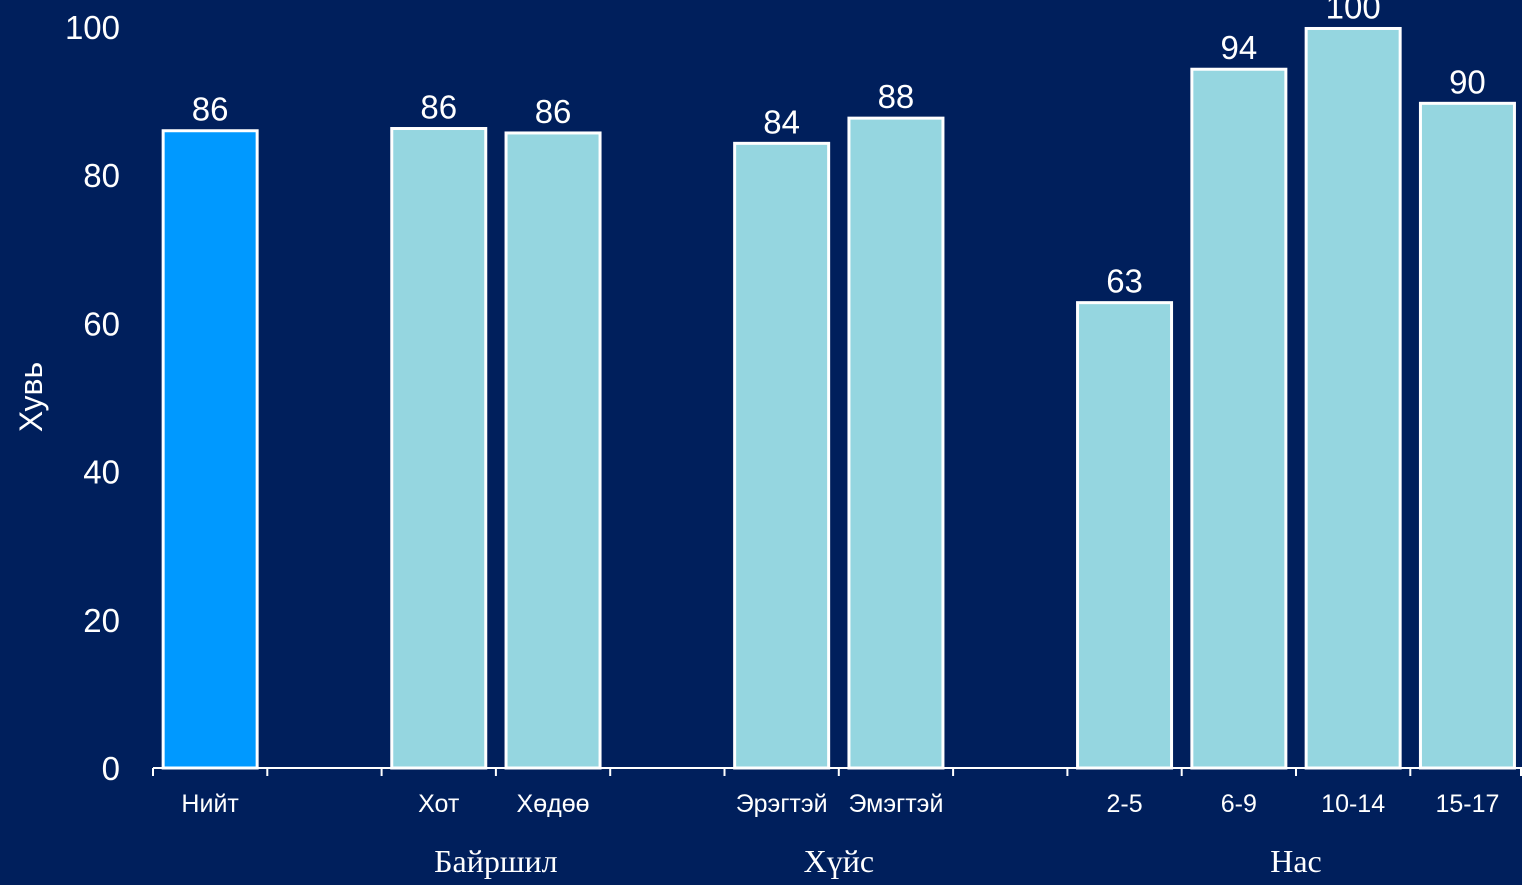  Describe the element at coordinates (92, 398) in the screenshot. I see `y-tick-labels: 0 20 40 60 80 100` at that location.